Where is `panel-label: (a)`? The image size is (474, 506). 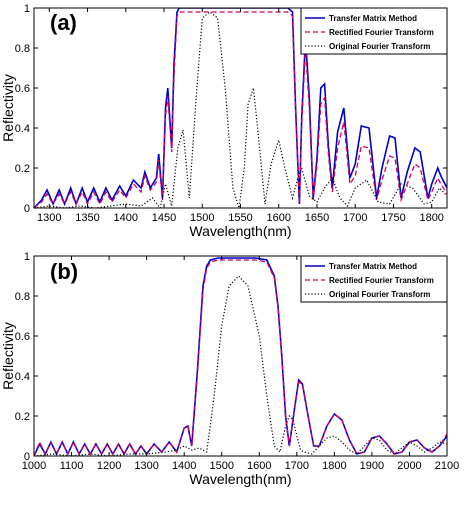 panel-label: (a) is located at coordinates (63, 22).